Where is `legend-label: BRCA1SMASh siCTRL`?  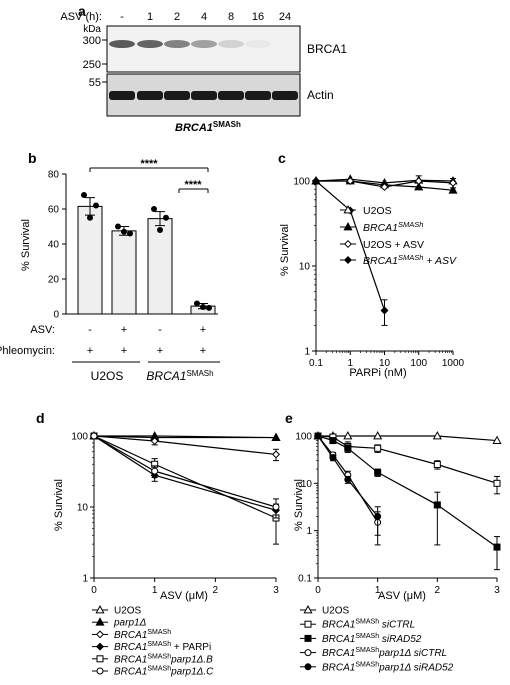
legend-label: BRCA1SMASh siCTRL is located at coordinates (368, 625).